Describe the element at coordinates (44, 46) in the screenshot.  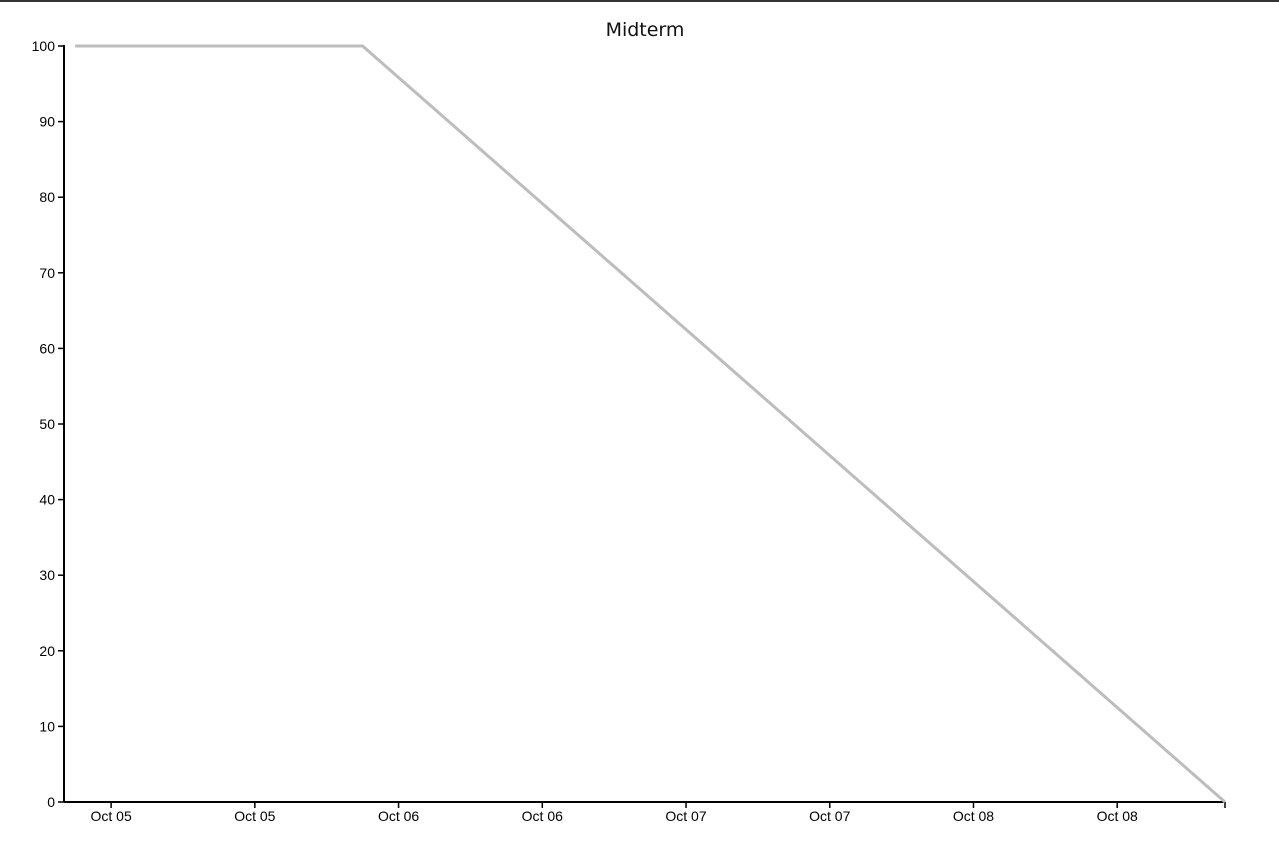
I see `y-tick-label: 100` at that location.